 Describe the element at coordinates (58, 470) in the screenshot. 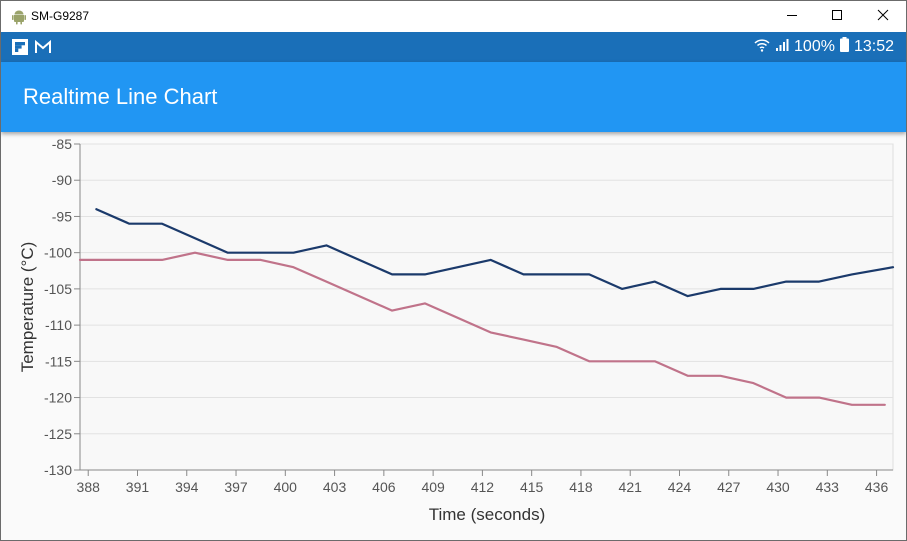

I see `y-tick-label: -130` at that location.